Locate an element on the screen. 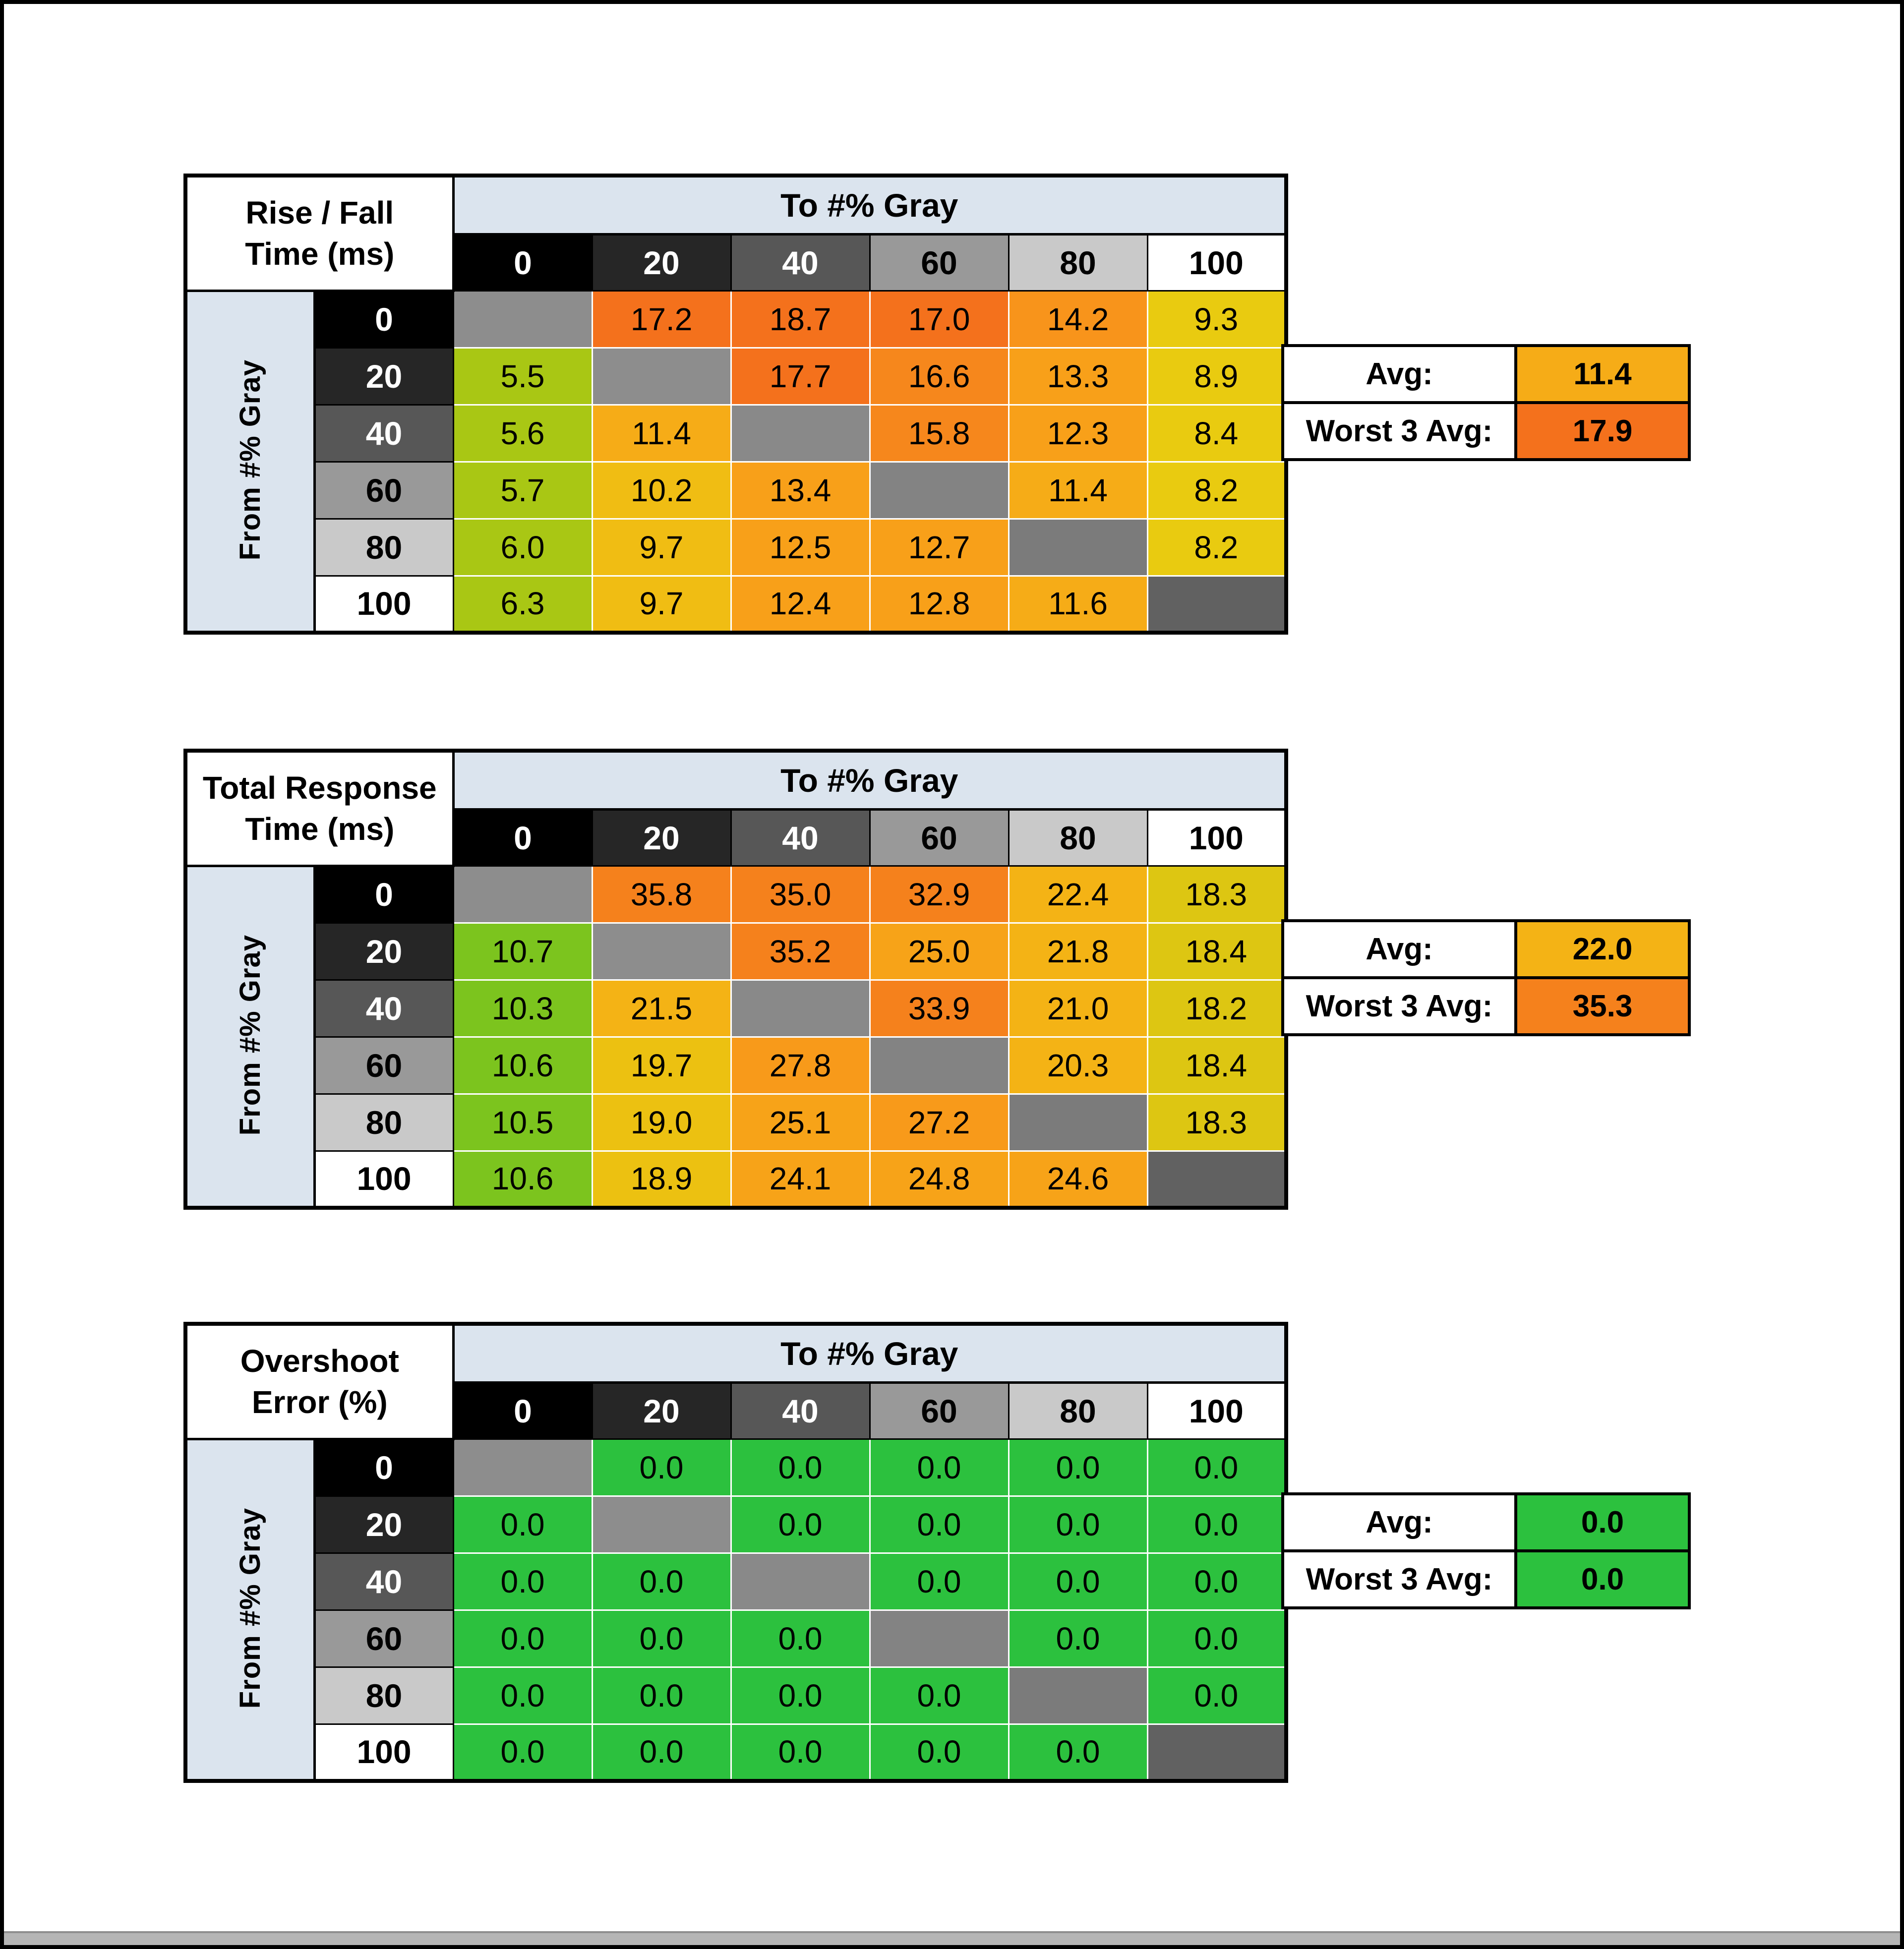 This screenshot has height=1949, width=1904. value-cell-40-to-20: 21.5 is located at coordinates (661, 1008).